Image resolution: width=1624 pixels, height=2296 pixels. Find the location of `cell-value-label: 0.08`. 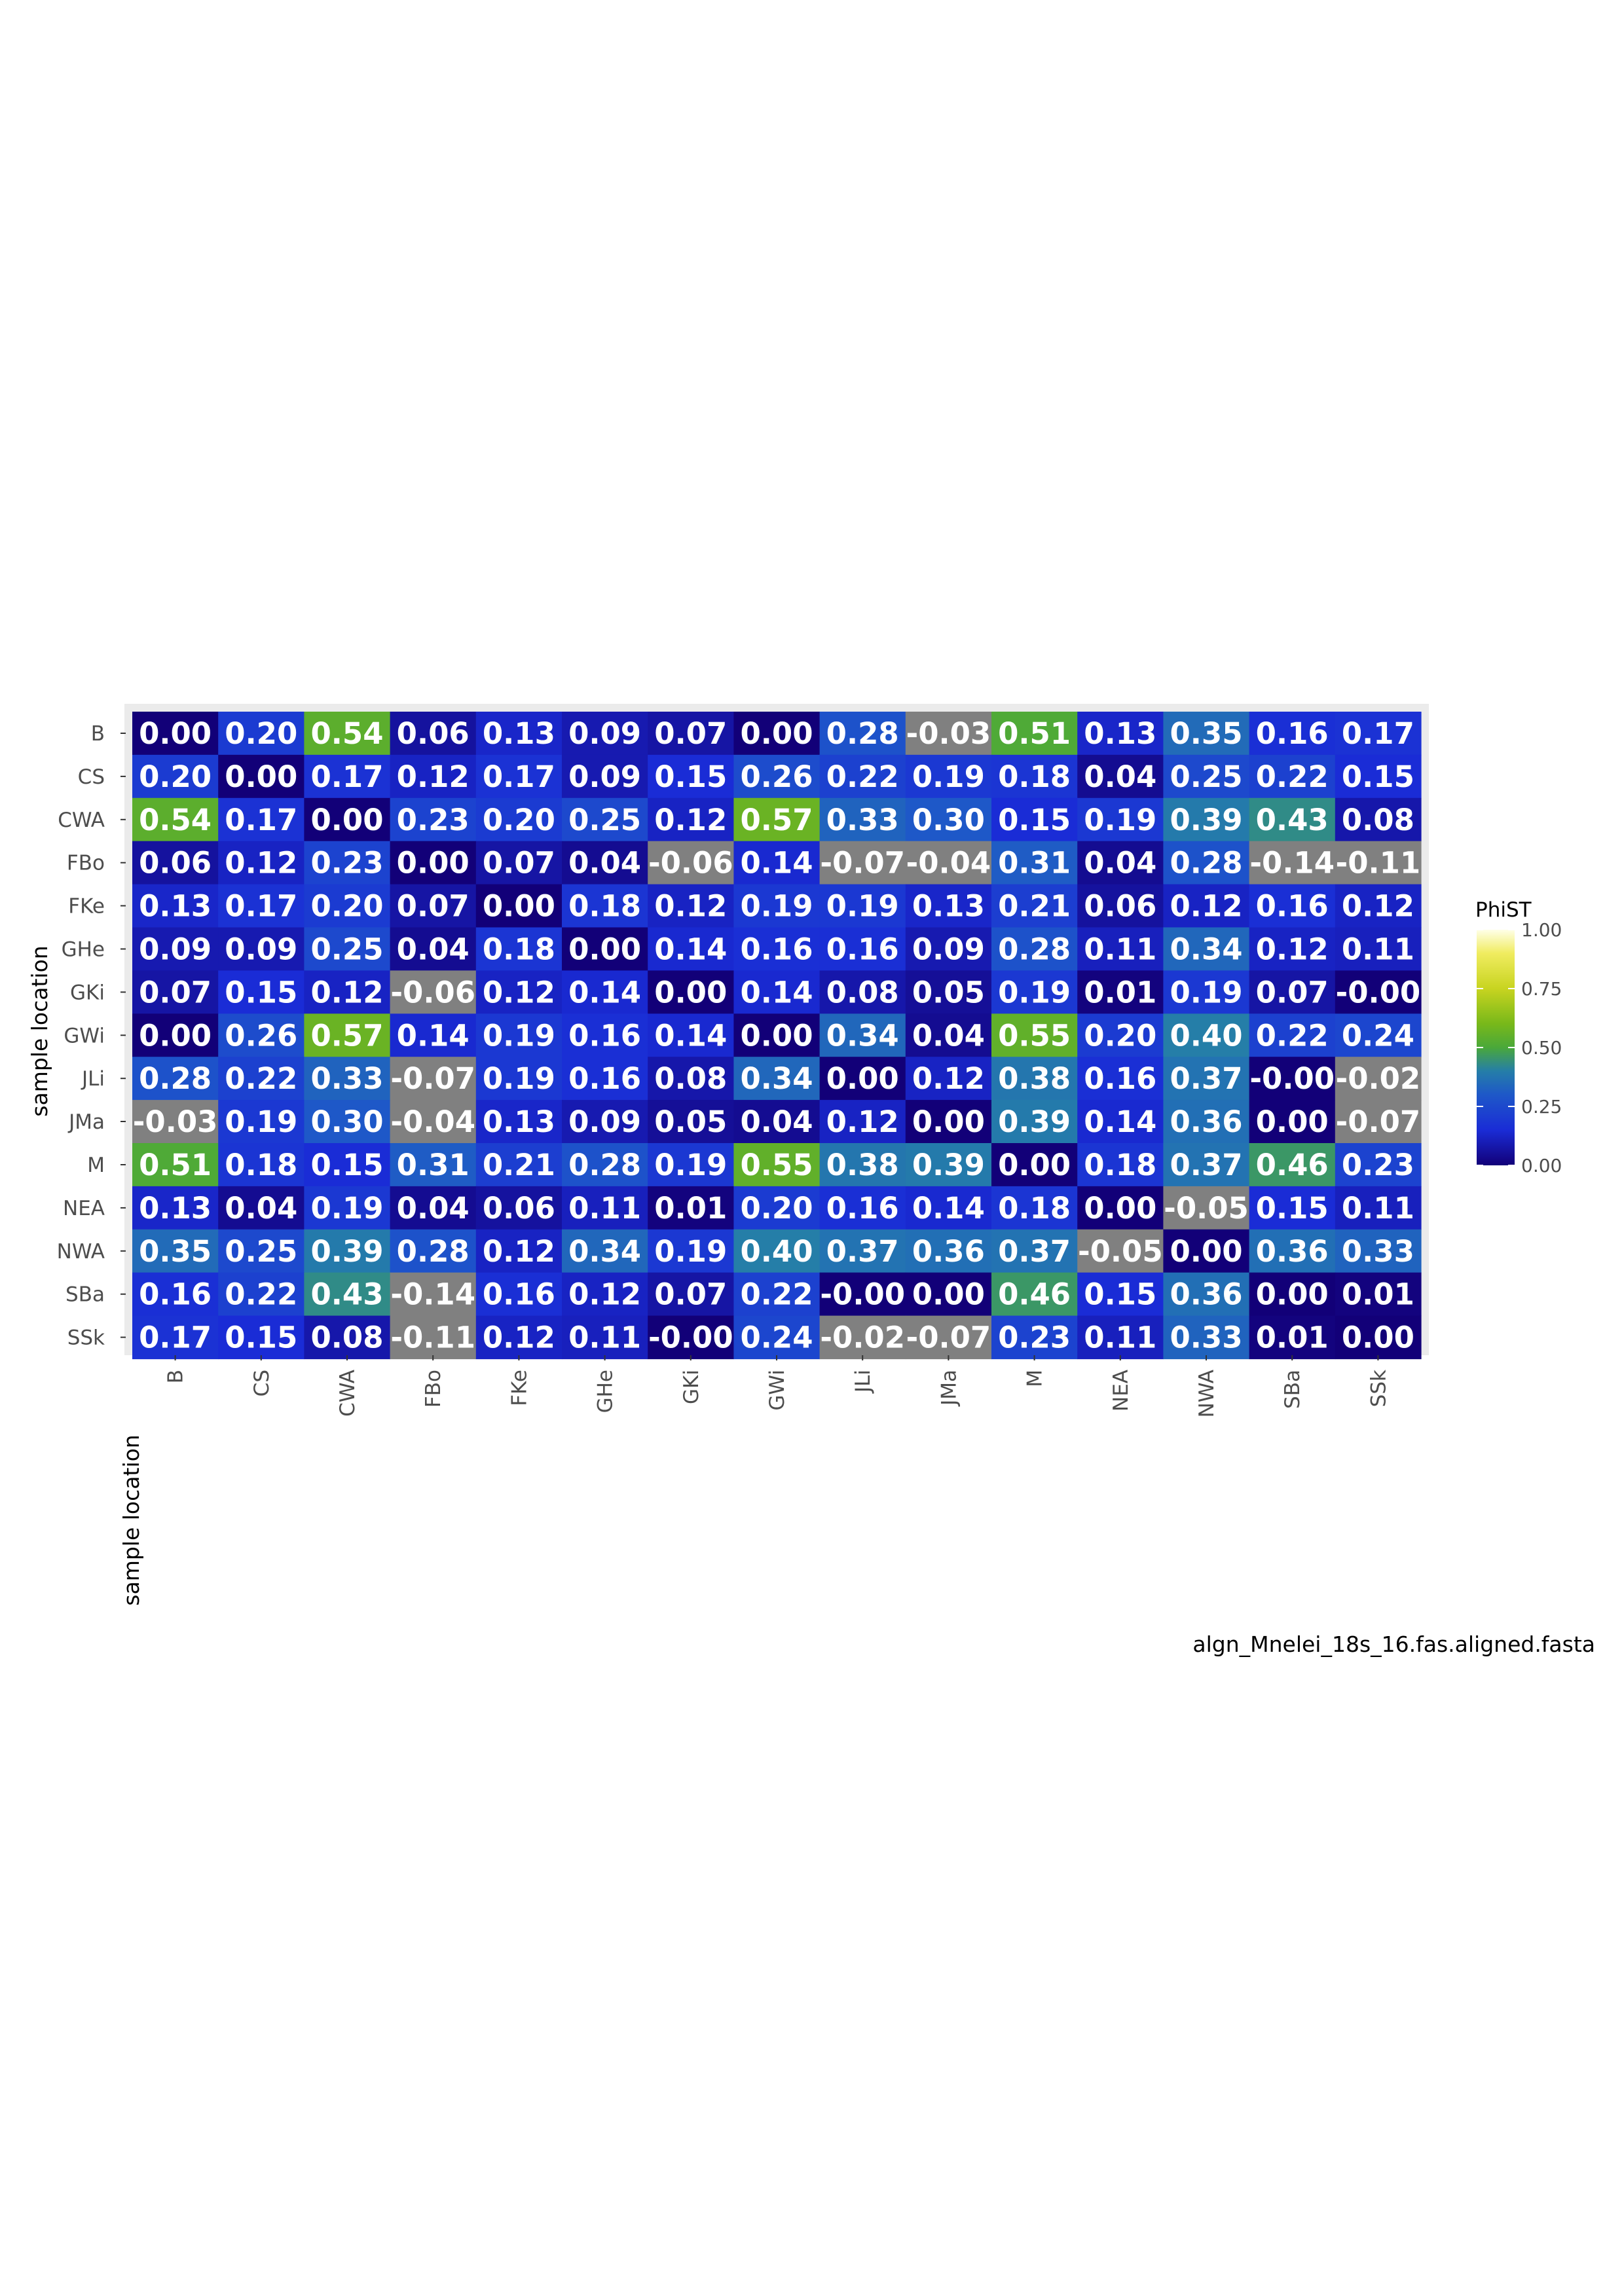

cell-value-label: 0.08 is located at coordinates (862, 992).